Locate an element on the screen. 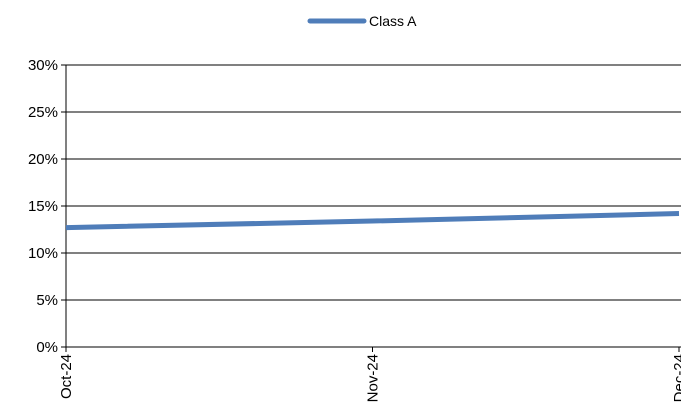 Image resolution: width=681 pixels, height=416 pixels. x-tick-label: Nov-24 is located at coordinates (373, 378).